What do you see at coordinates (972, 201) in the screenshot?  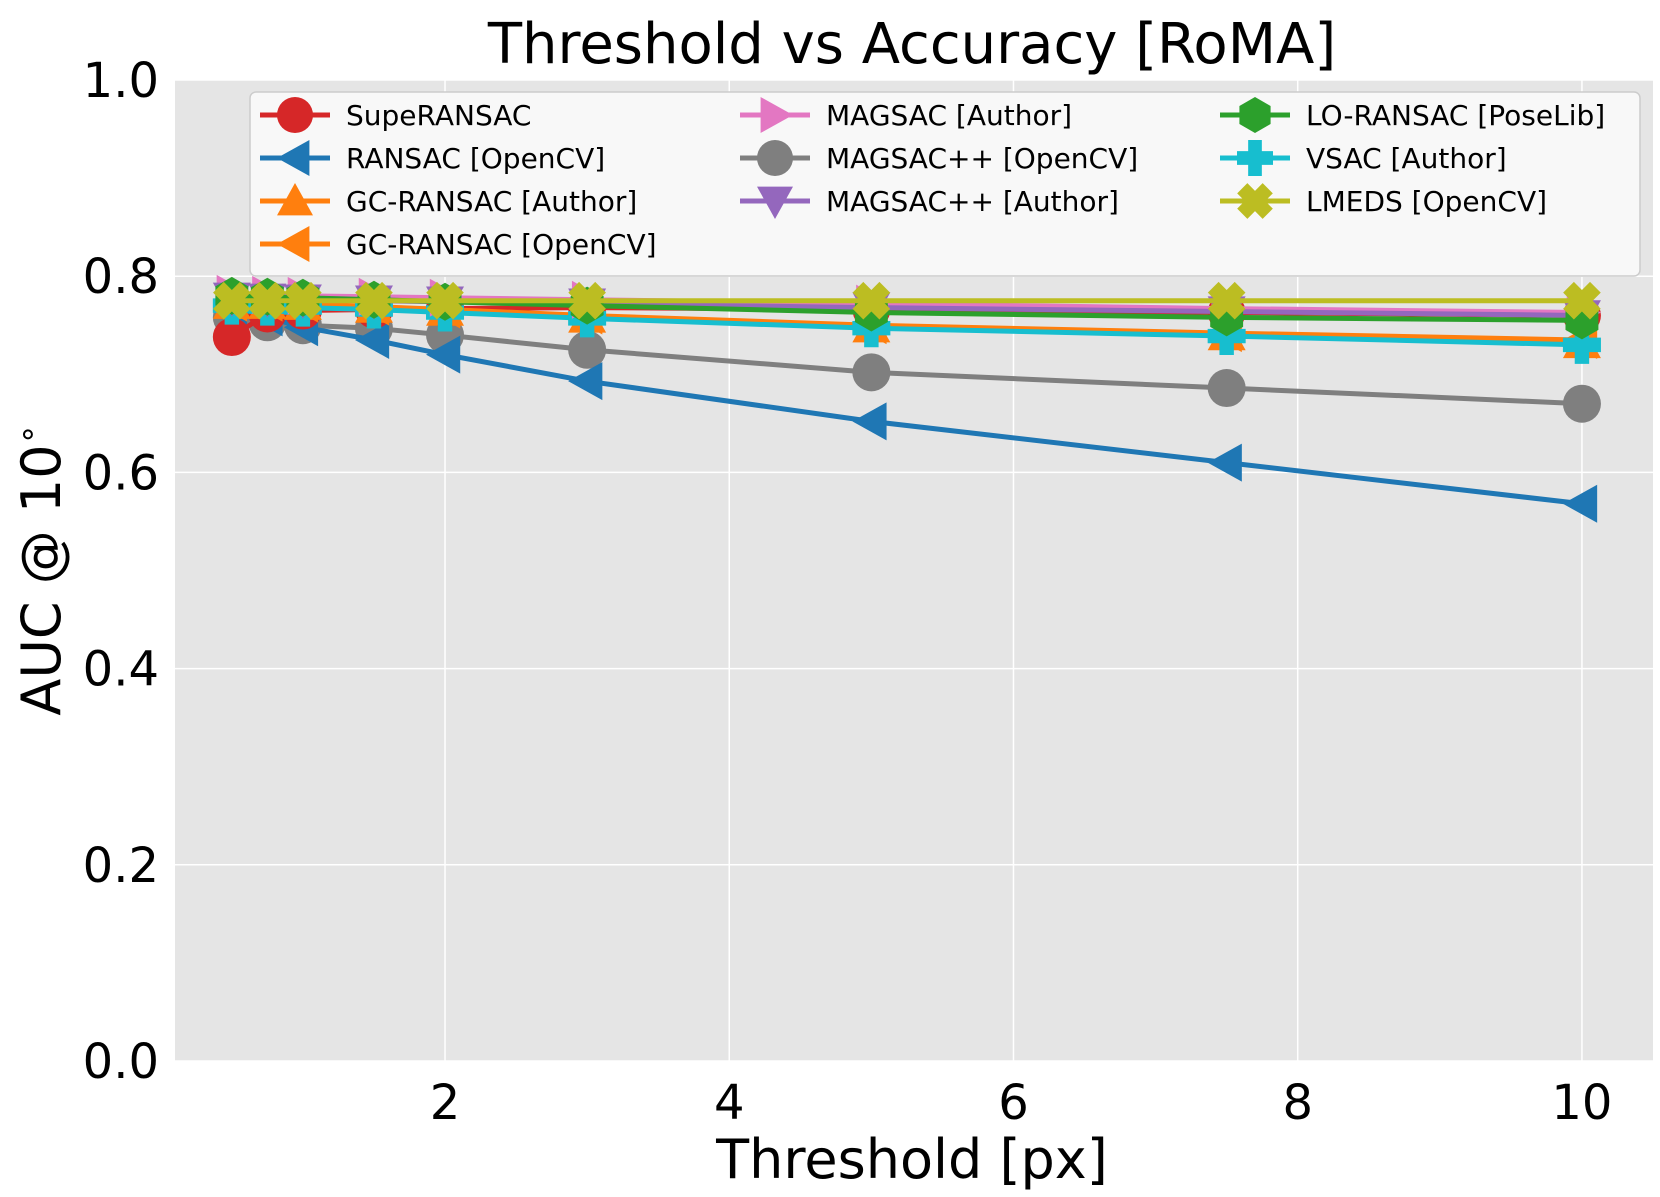 I see `legend-label: MAGSAC++ [Author]` at bounding box center [972, 201].